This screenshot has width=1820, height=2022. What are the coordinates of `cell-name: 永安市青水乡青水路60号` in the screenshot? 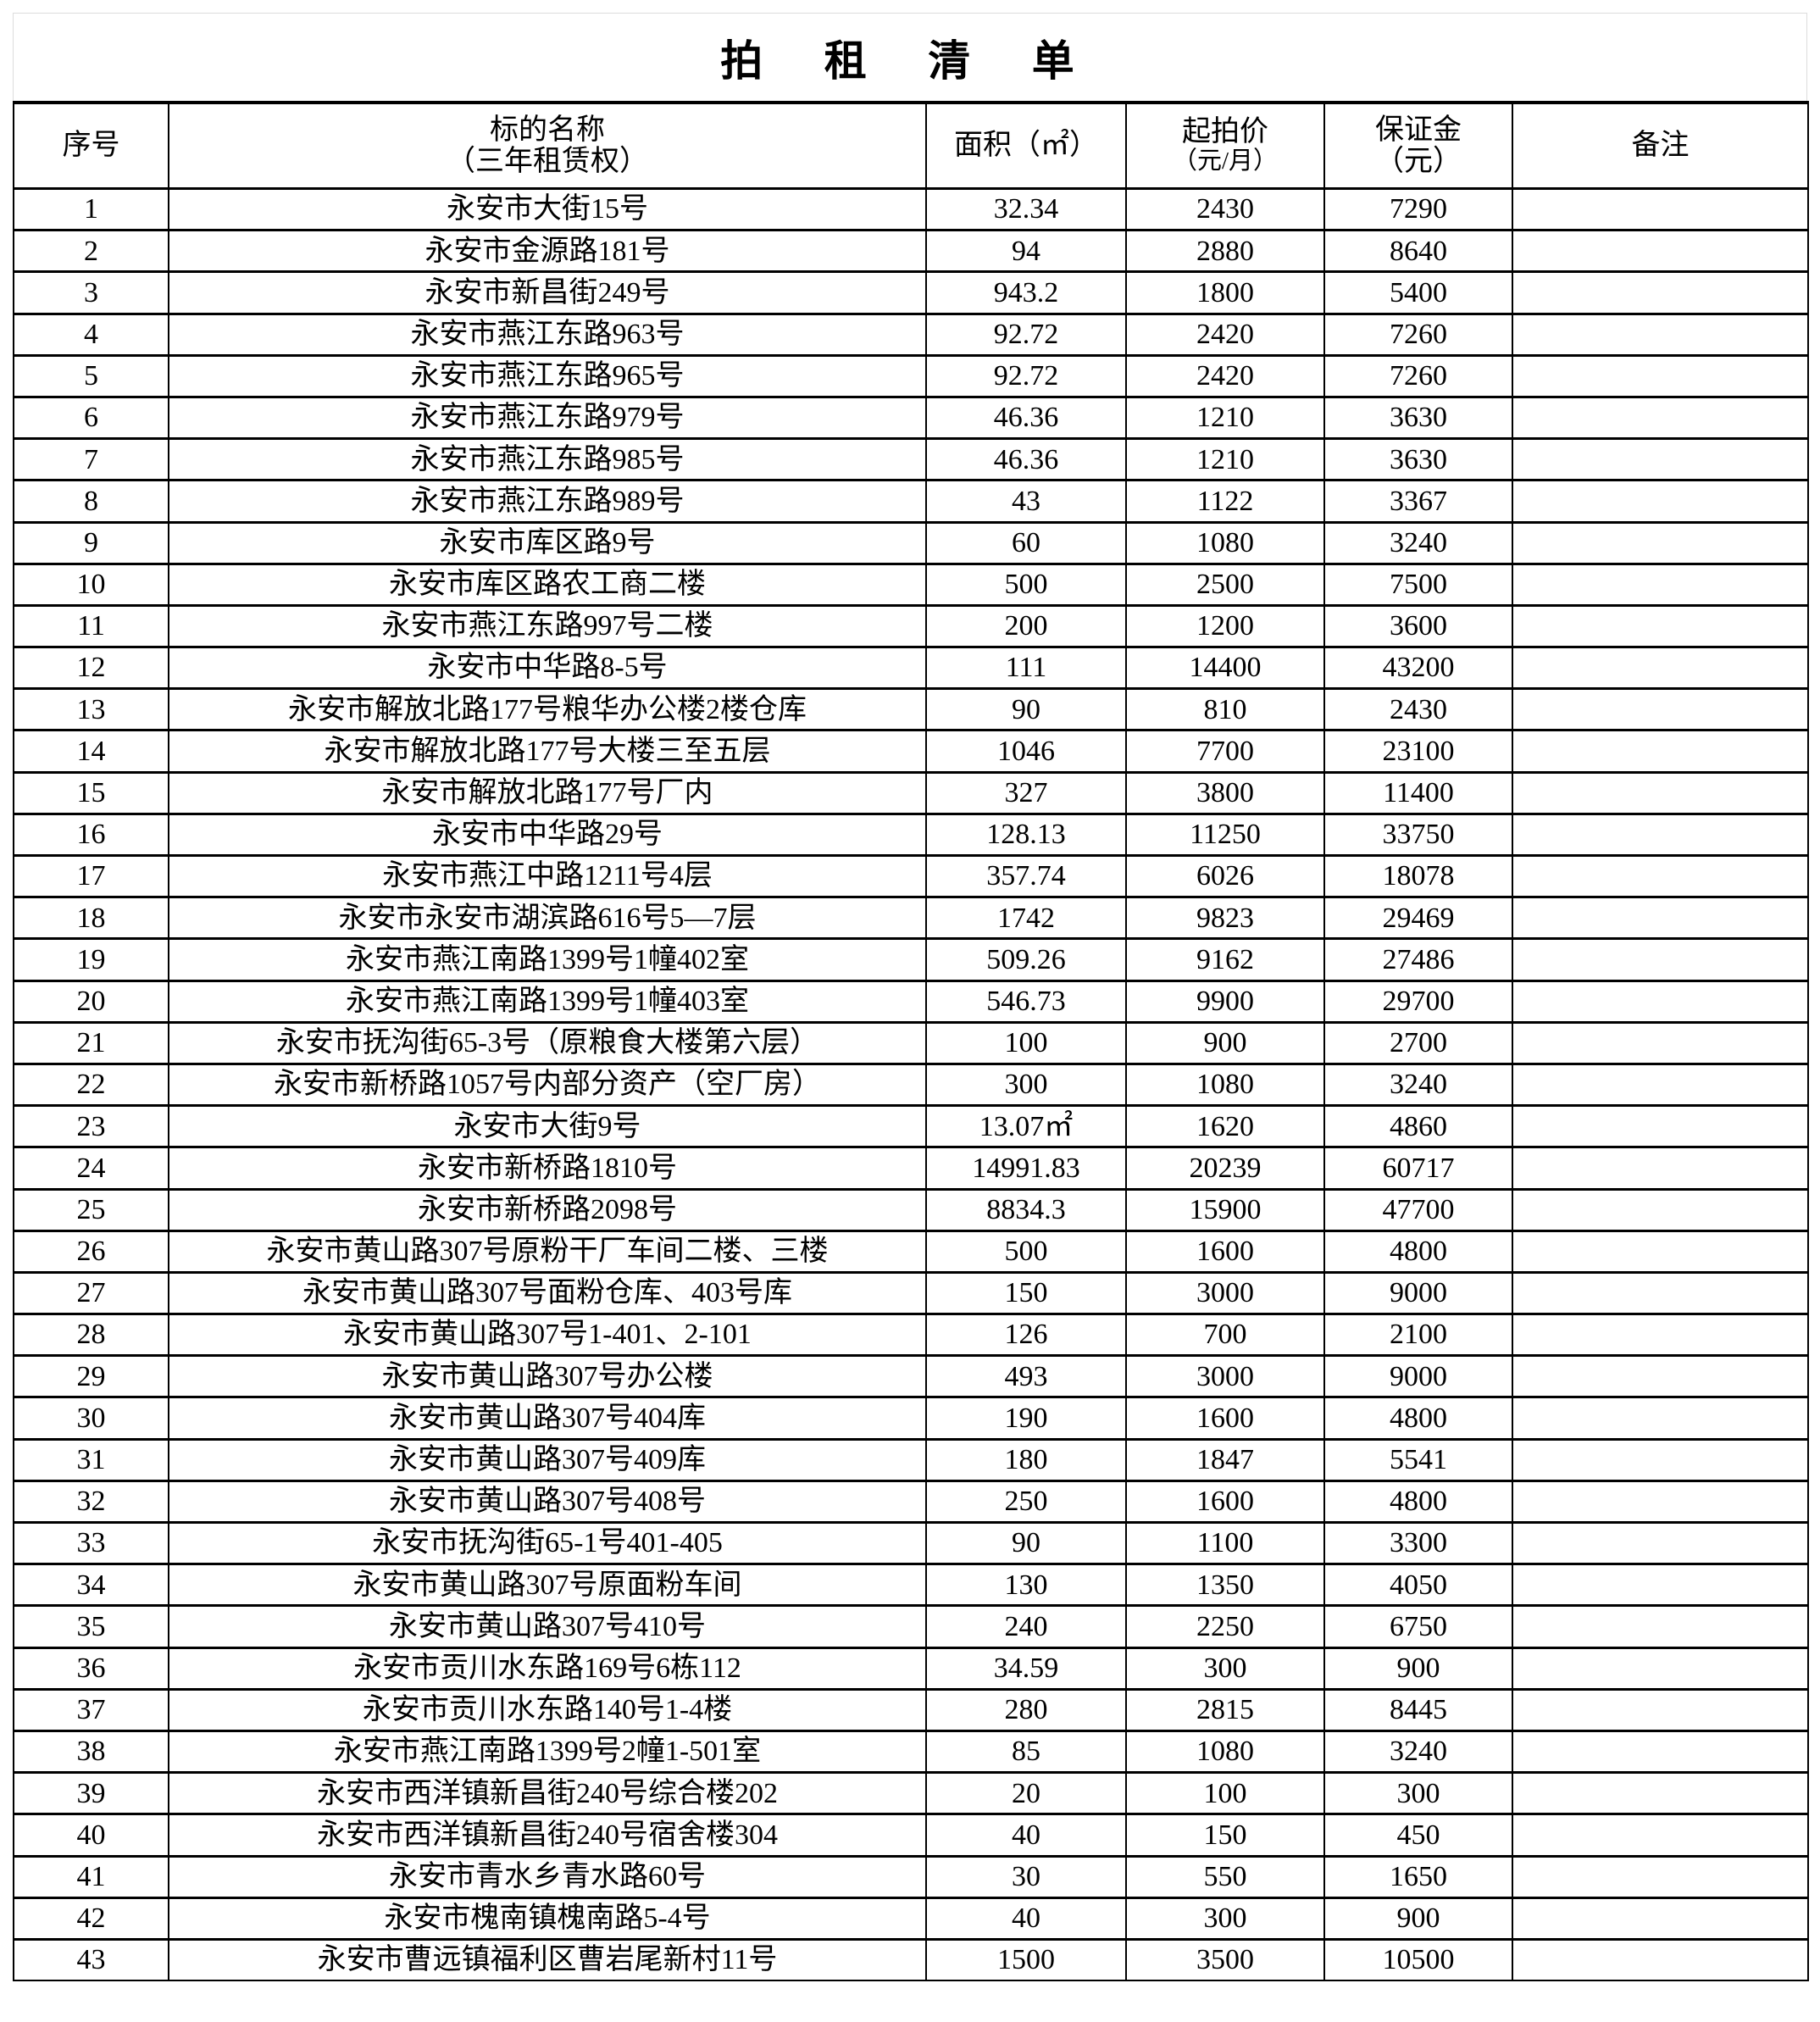 It's located at (547, 1876).